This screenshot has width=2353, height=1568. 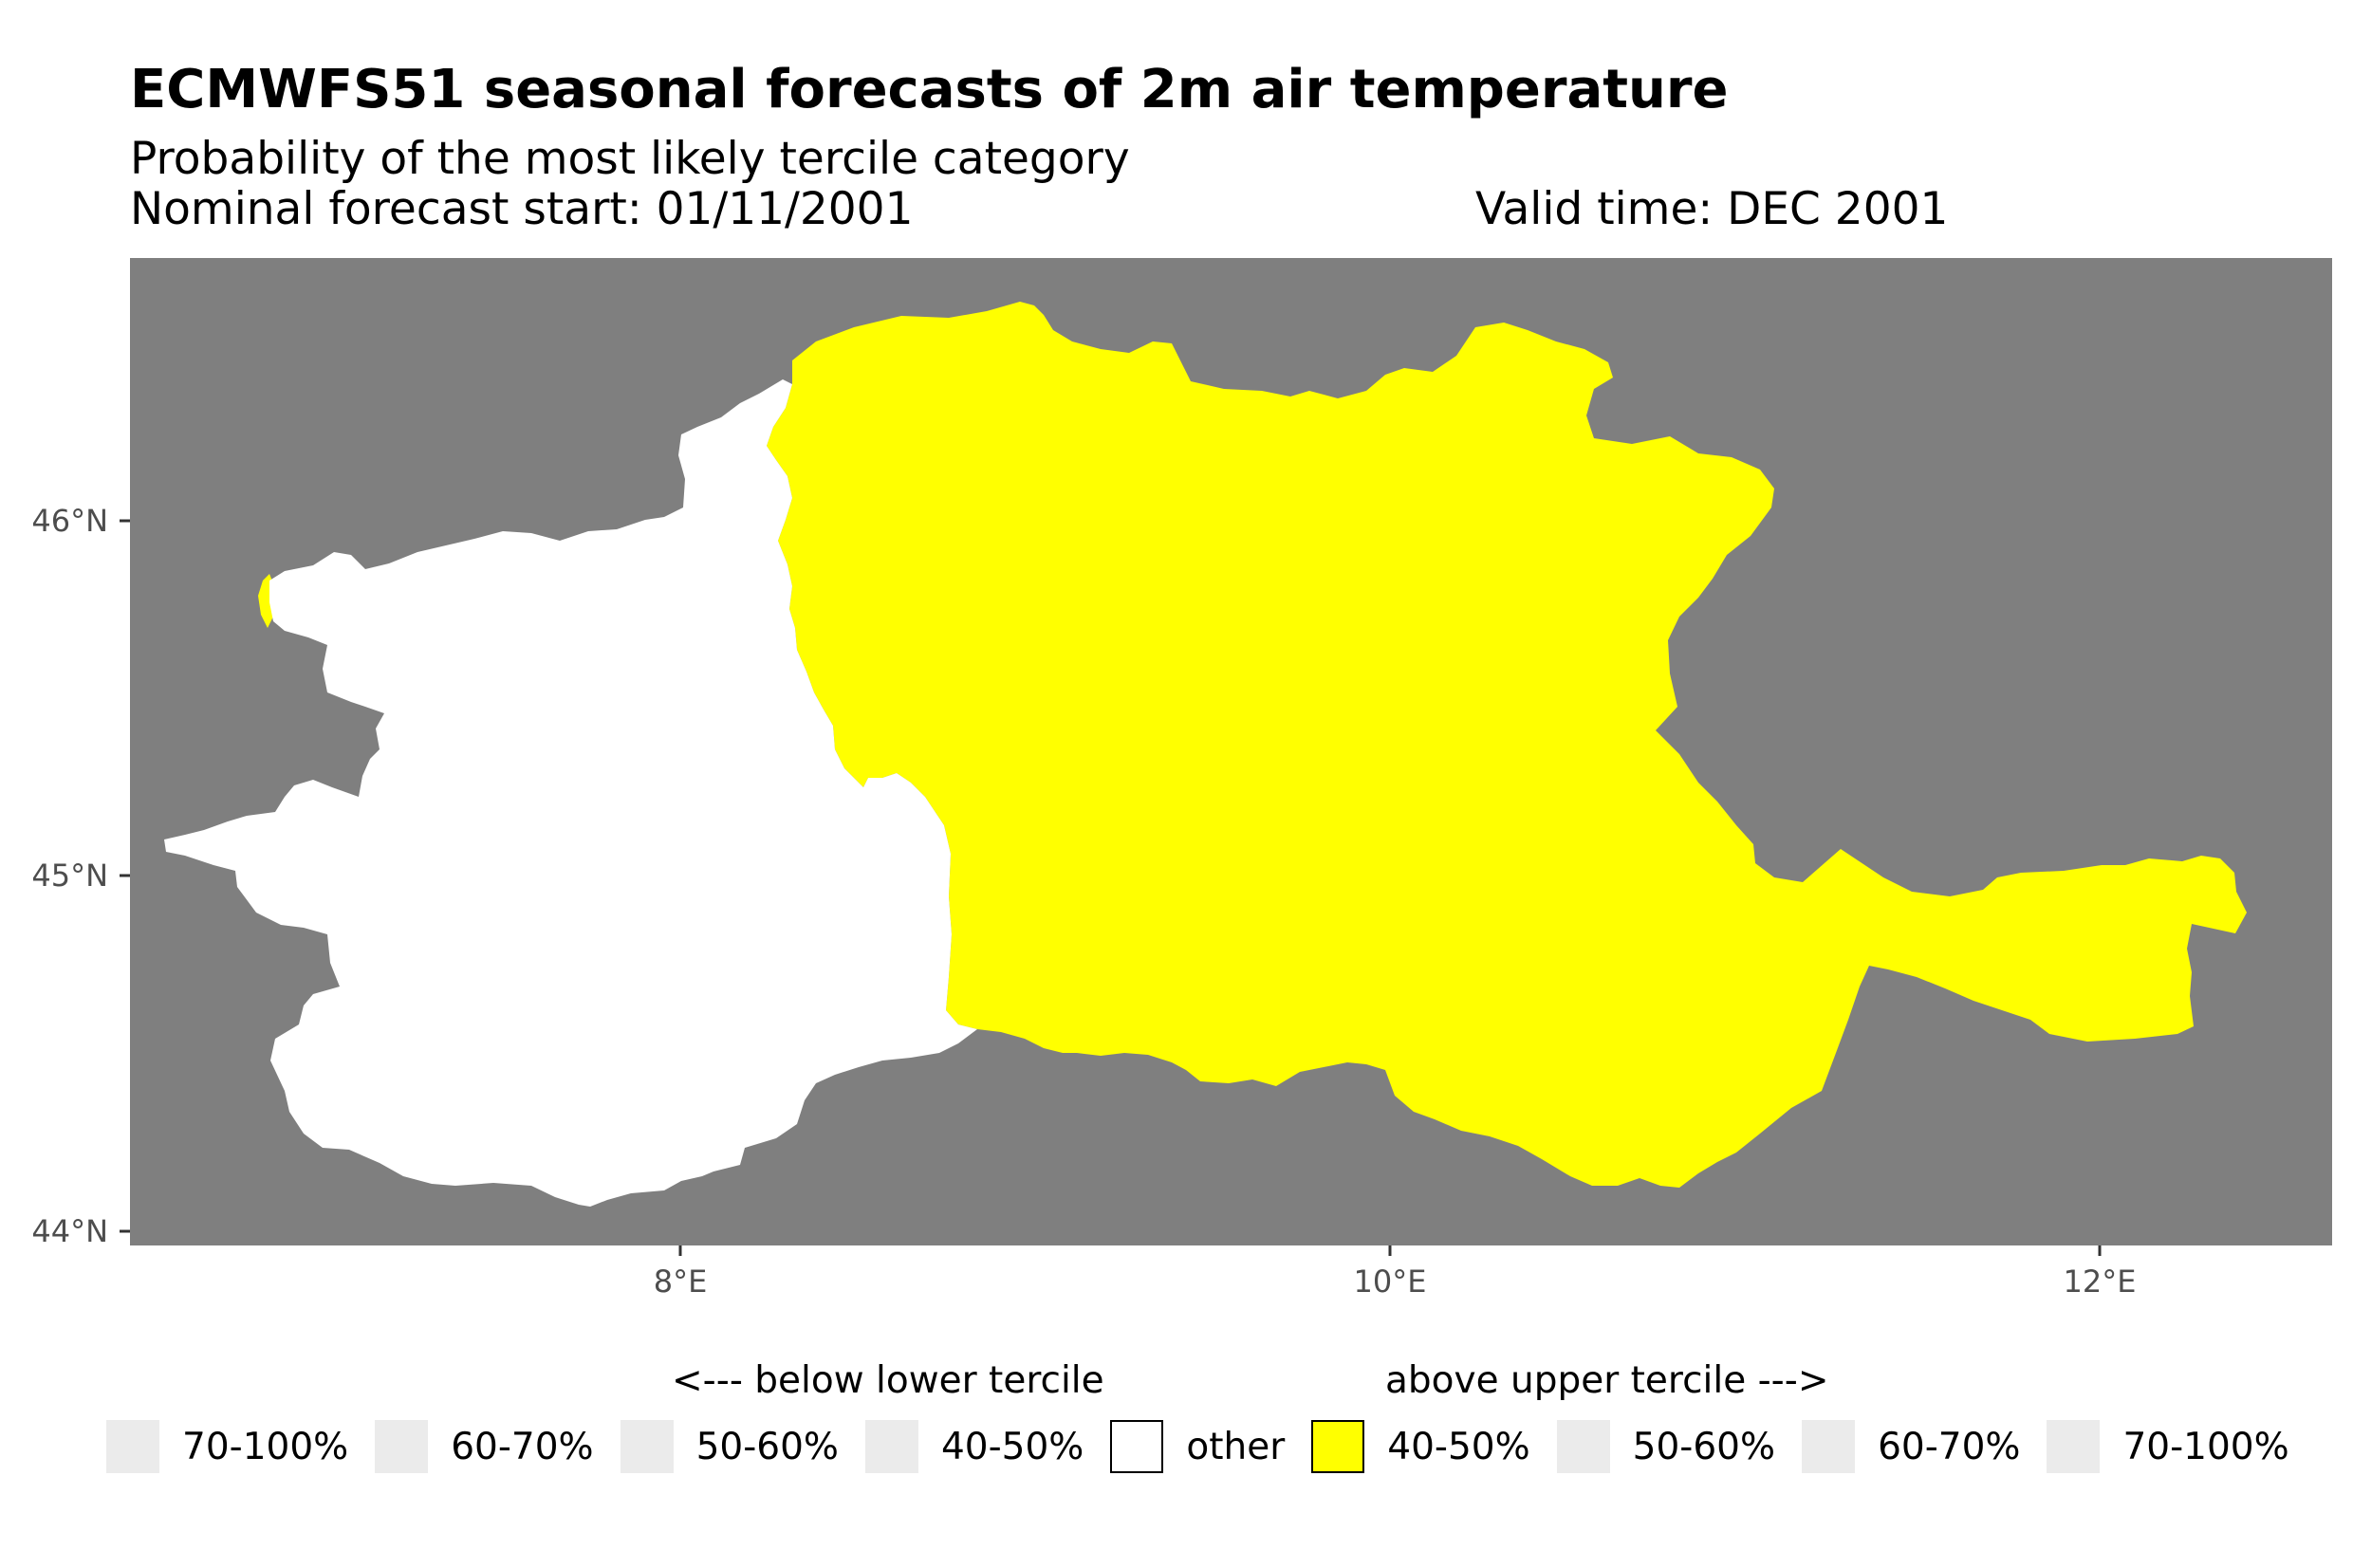 What do you see at coordinates (69, 876) in the screenshot?
I see `y-tick-label: 45°N` at bounding box center [69, 876].